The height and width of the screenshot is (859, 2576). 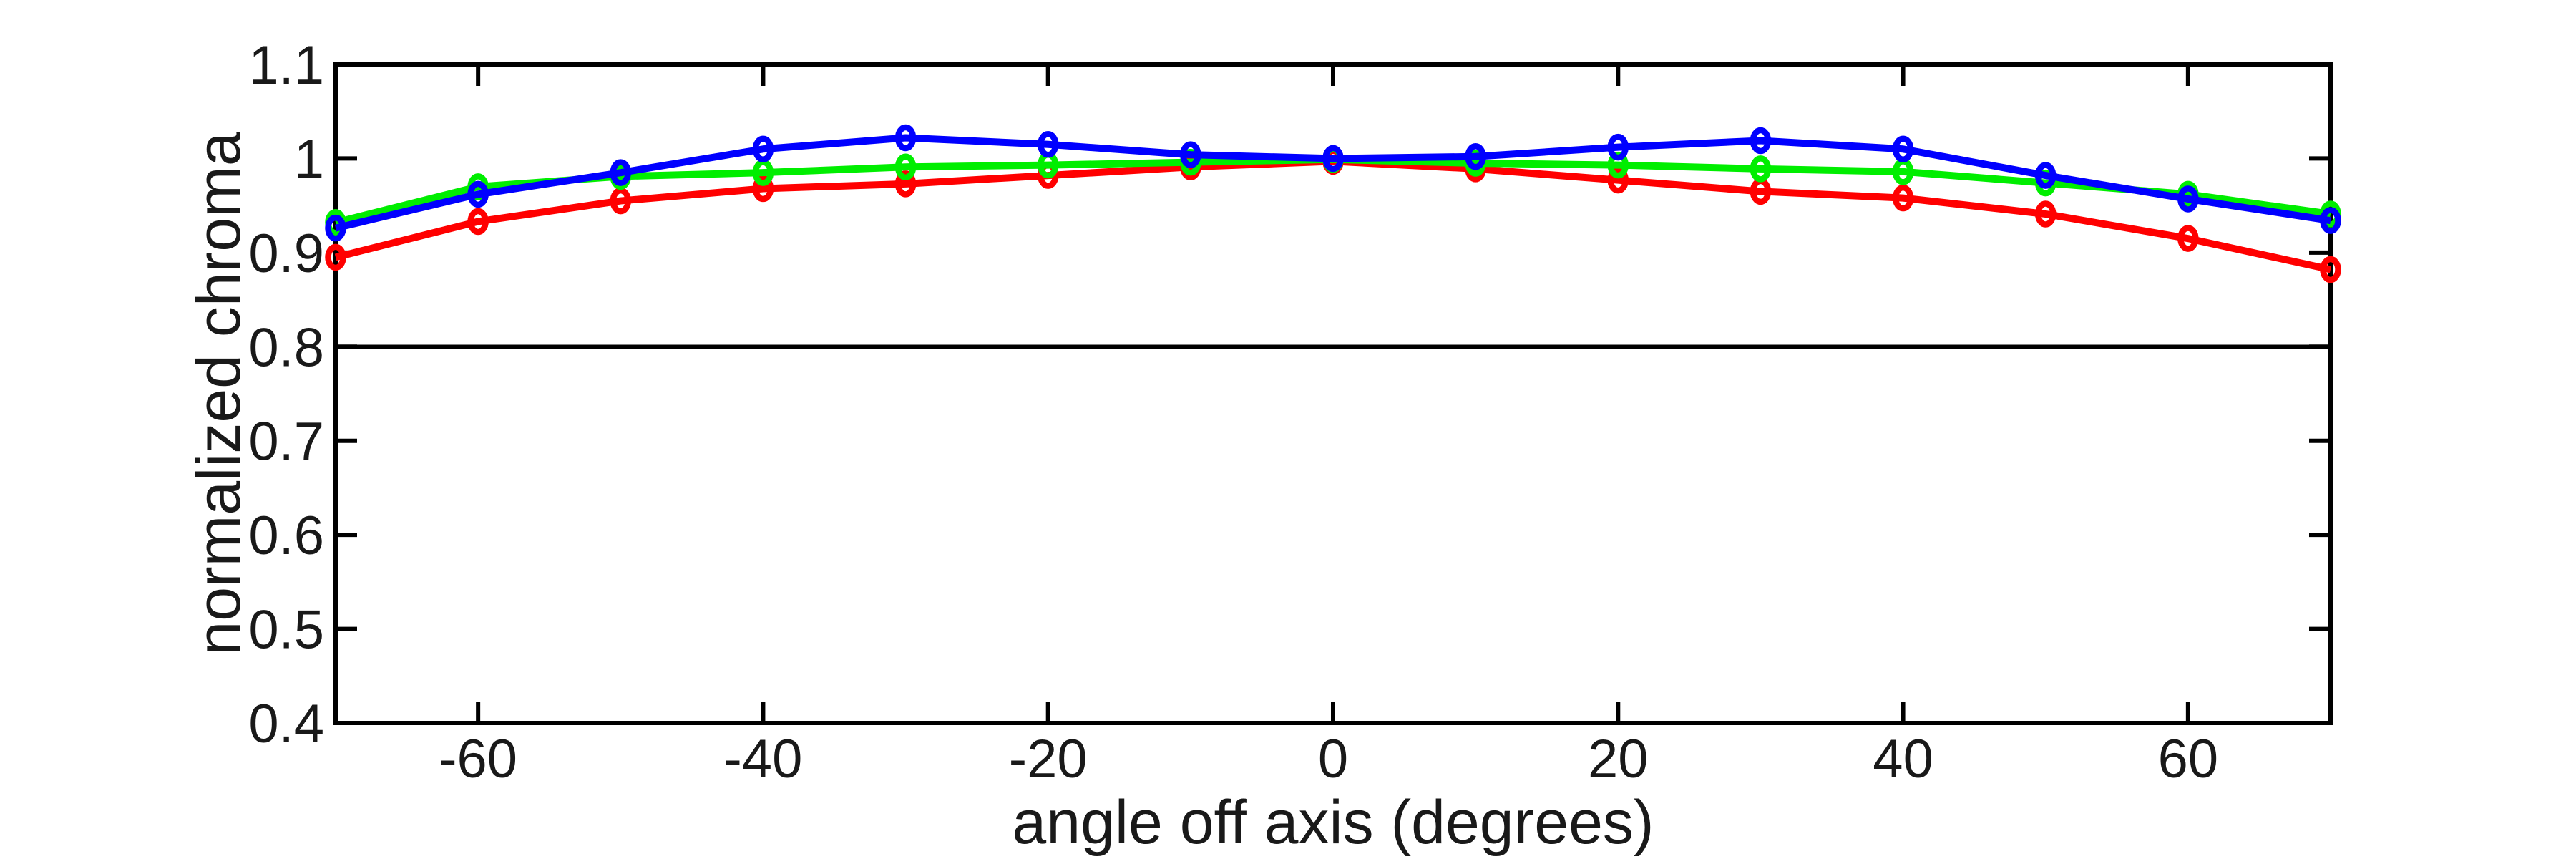 What do you see at coordinates (286, 535) in the screenshot?
I see `y-tick-label: 0.6` at bounding box center [286, 535].